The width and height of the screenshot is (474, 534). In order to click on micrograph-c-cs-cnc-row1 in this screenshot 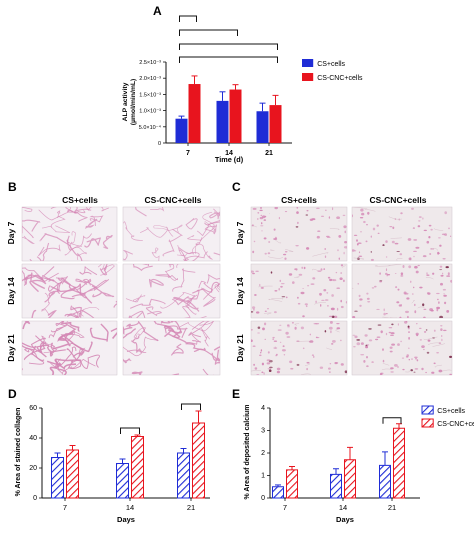, I will do `click(401, 234)`.